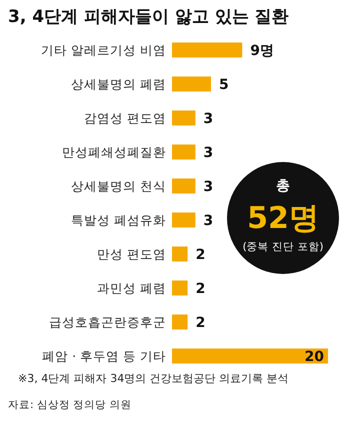 This screenshot has height=443, width=340. I want to click on y-tick-label: 특발성 폐섬유화, so click(118, 220).